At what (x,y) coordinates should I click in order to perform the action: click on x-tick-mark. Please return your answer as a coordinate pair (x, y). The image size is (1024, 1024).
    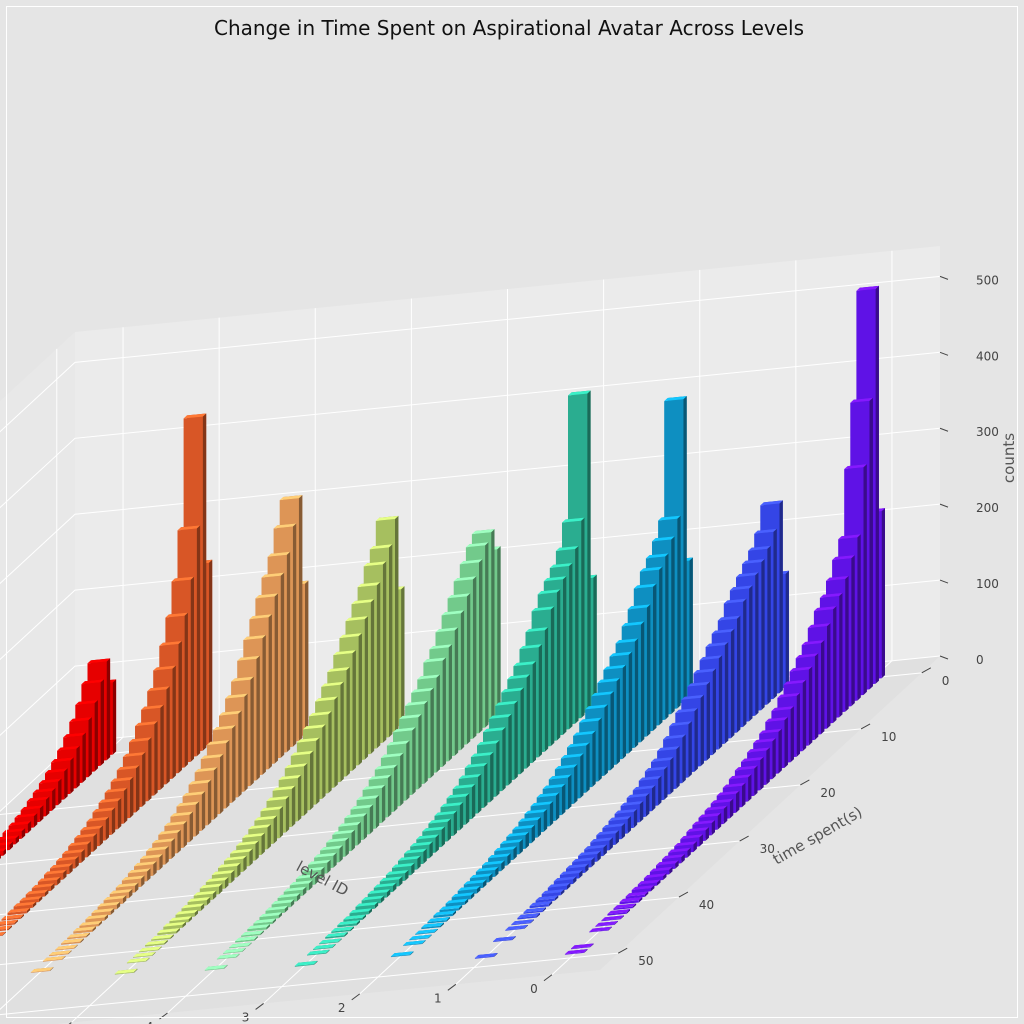
    Looking at the image, I should click on (926, 670).